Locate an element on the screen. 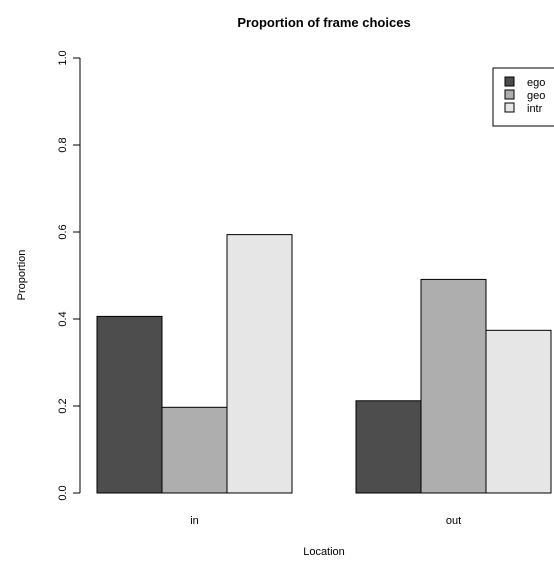  y-tick-label: 1.0 is located at coordinates (63, 57).